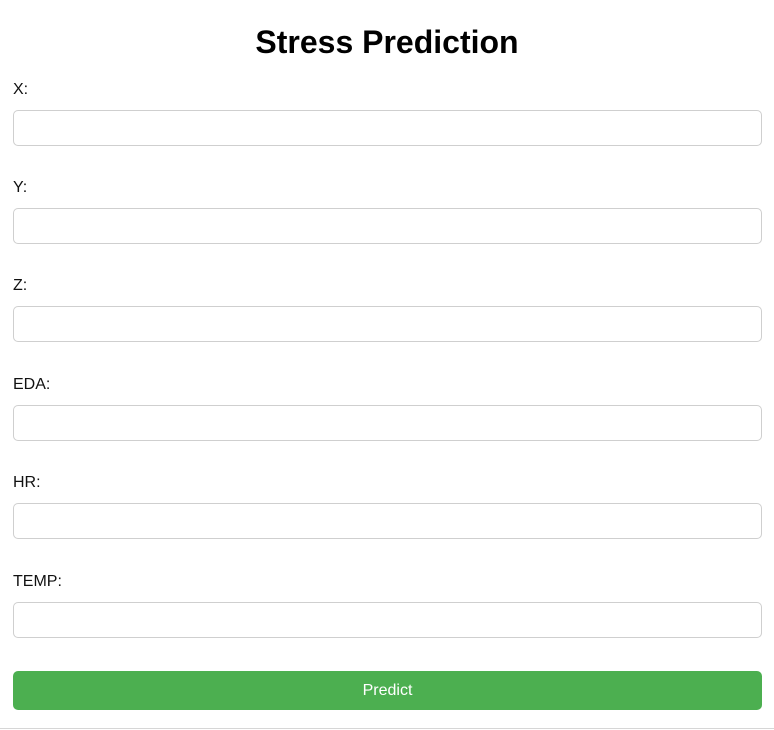 This screenshot has width=774, height=730. I want to click on x-input, so click(387, 128).